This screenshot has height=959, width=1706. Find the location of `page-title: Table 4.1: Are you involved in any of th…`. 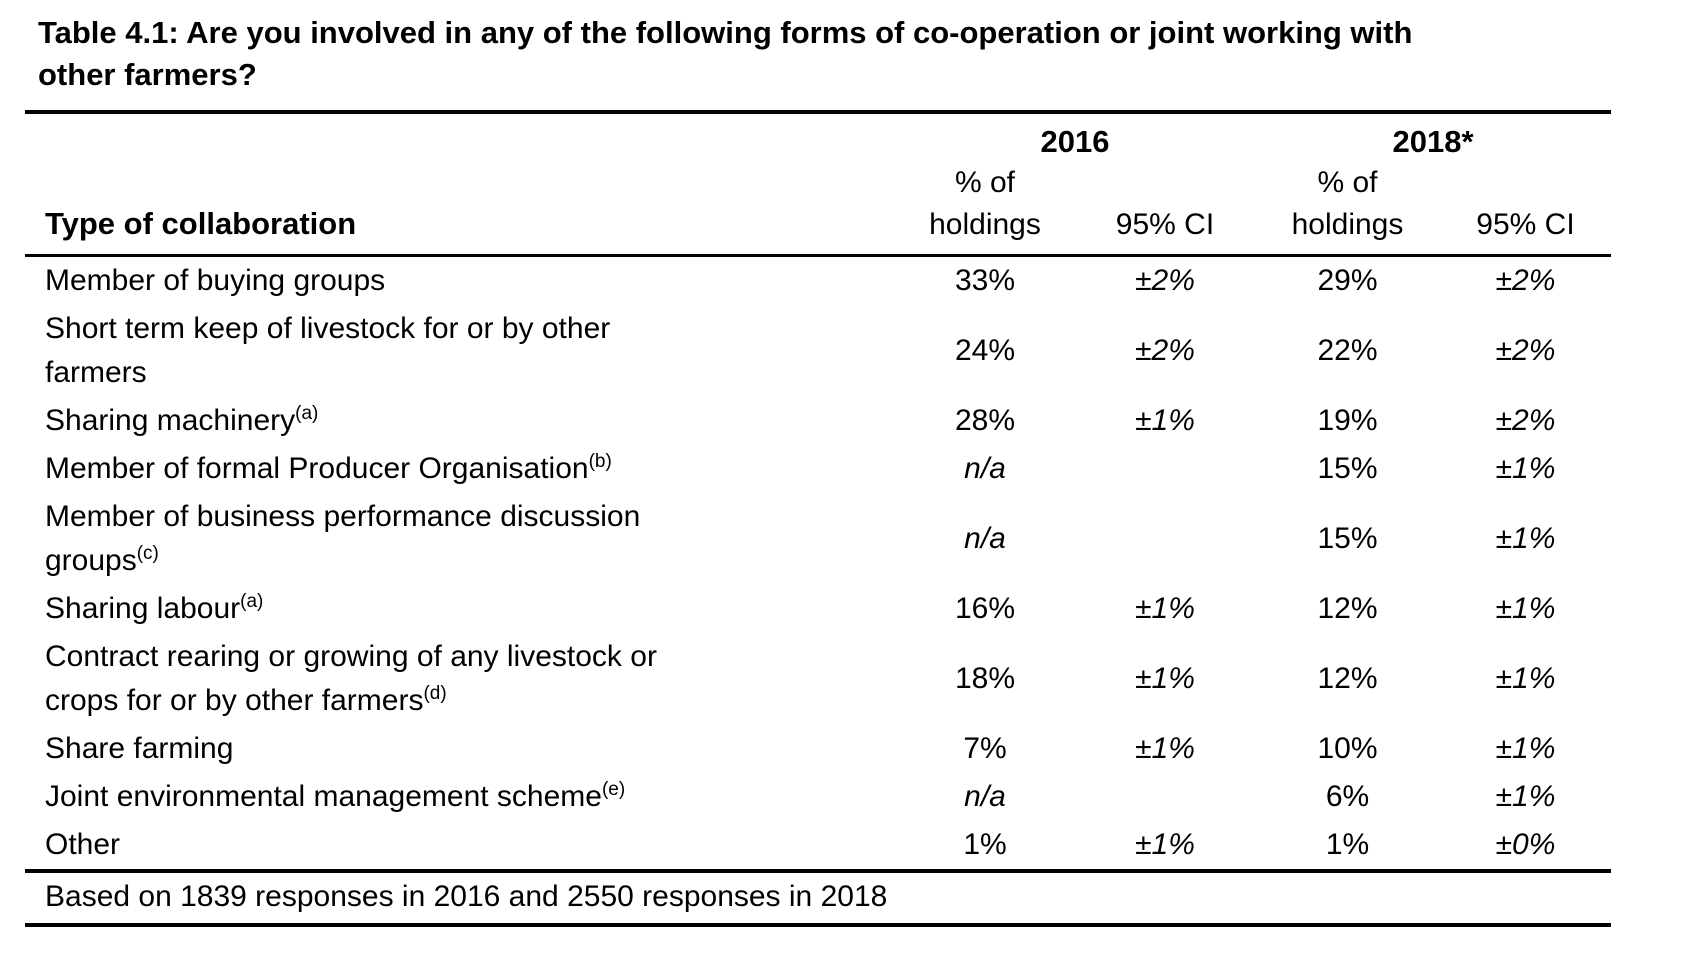

page-title: Table 4.1: Are you involved in any of th… is located at coordinates (725, 53).